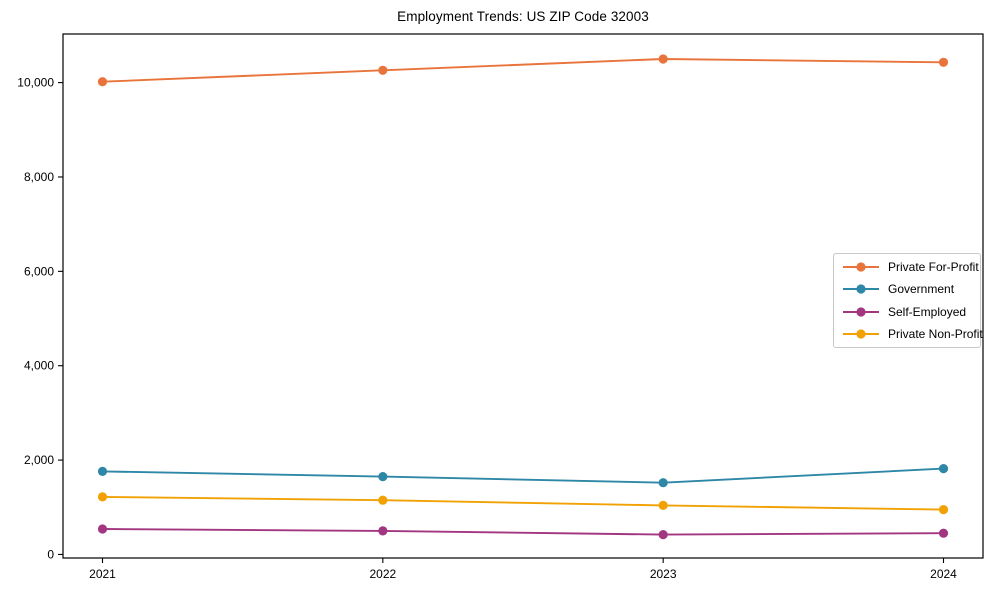  I want to click on data-point-private-non-profit-2021, so click(102, 497).